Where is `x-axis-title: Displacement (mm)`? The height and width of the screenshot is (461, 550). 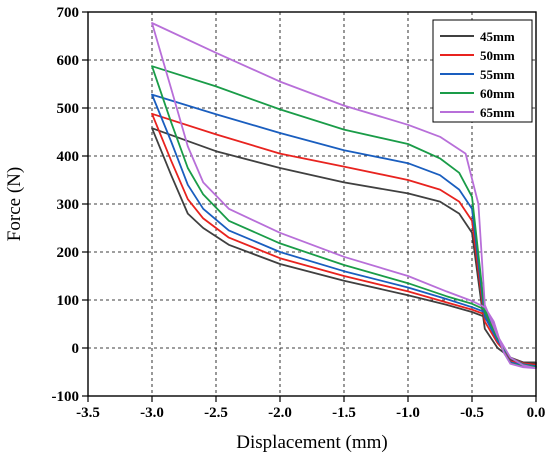
x-axis-title: Displacement (mm) is located at coordinates (311, 442).